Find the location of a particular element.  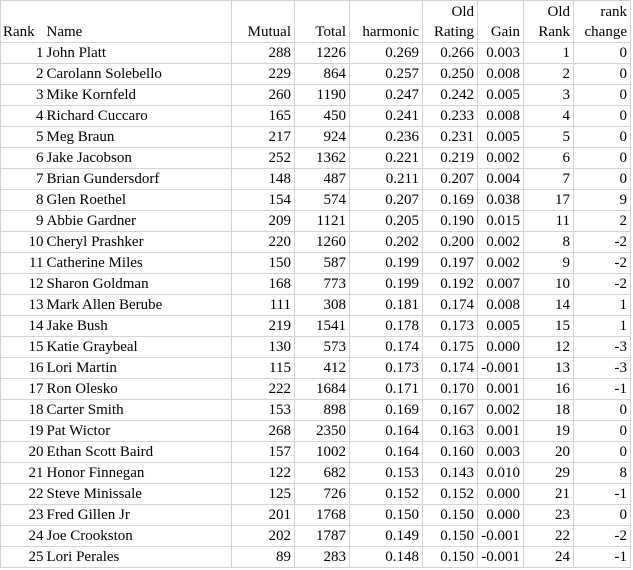

cell: 1002 is located at coordinates (322, 452).